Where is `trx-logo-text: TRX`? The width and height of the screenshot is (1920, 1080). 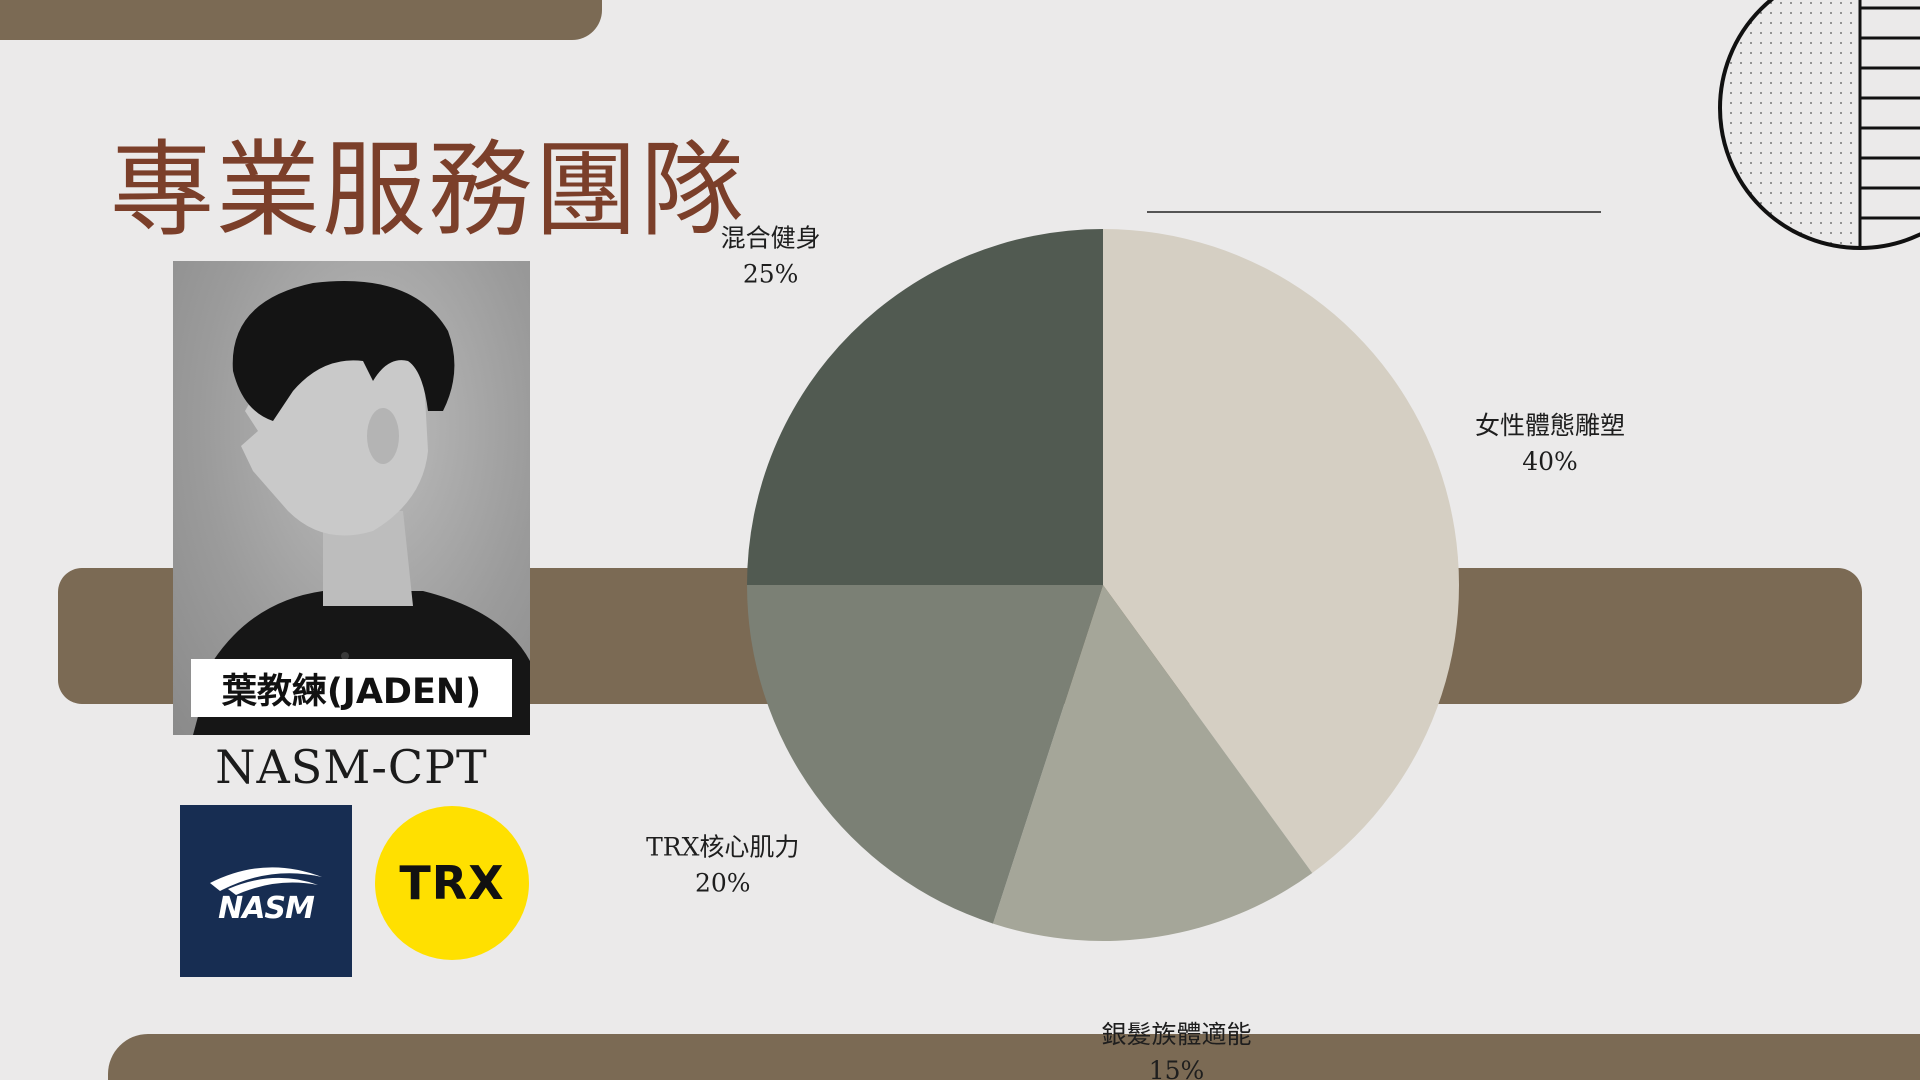
trx-logo-text: TRX is located at coordinates (452, 883).